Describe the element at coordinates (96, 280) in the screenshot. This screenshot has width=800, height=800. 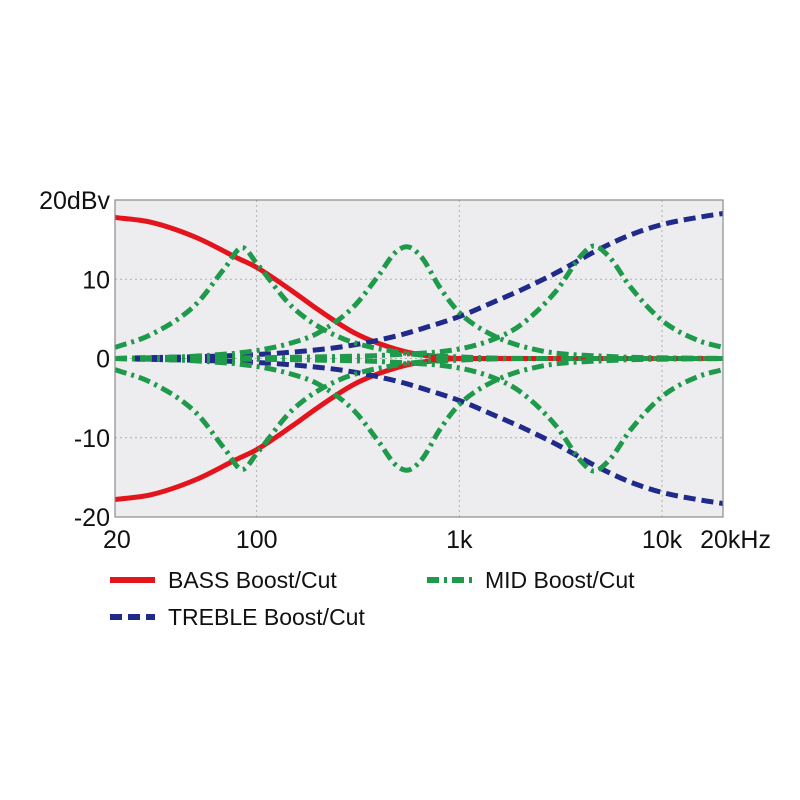
I see `y-tick-label: 10` at that location.